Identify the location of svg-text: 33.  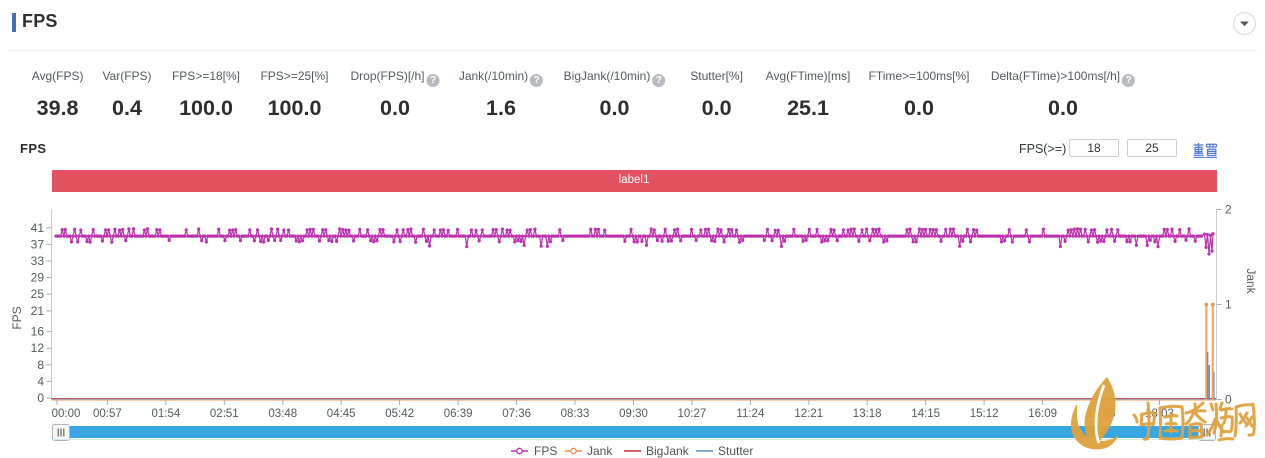
(38, 261).